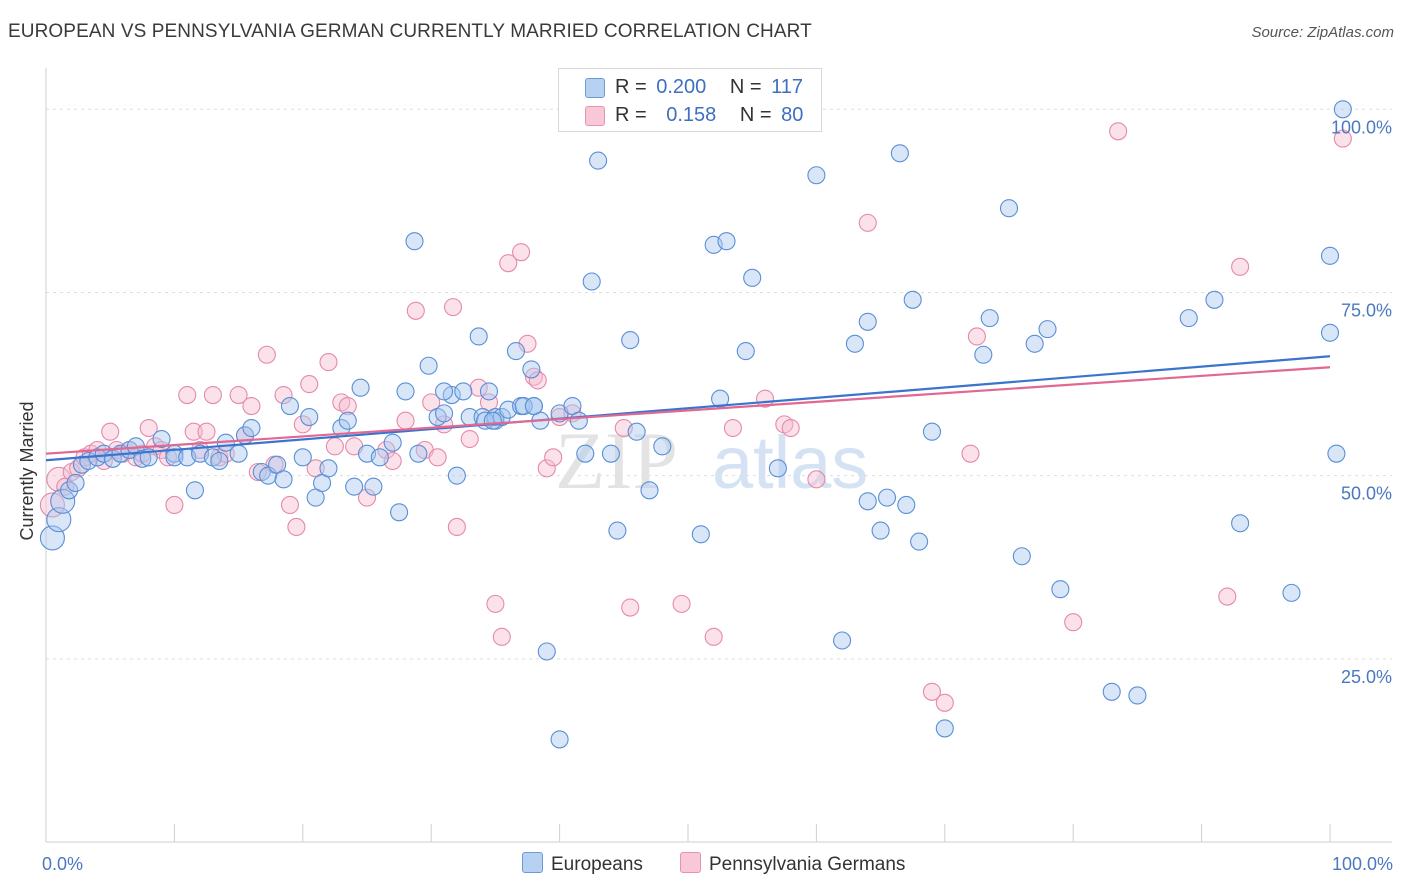 This screenshot has height=892, width=1406. Describe the element at coordinates (62, 864) in the screenshot. I see `x-tick-label-0: 0.0%` at that location.